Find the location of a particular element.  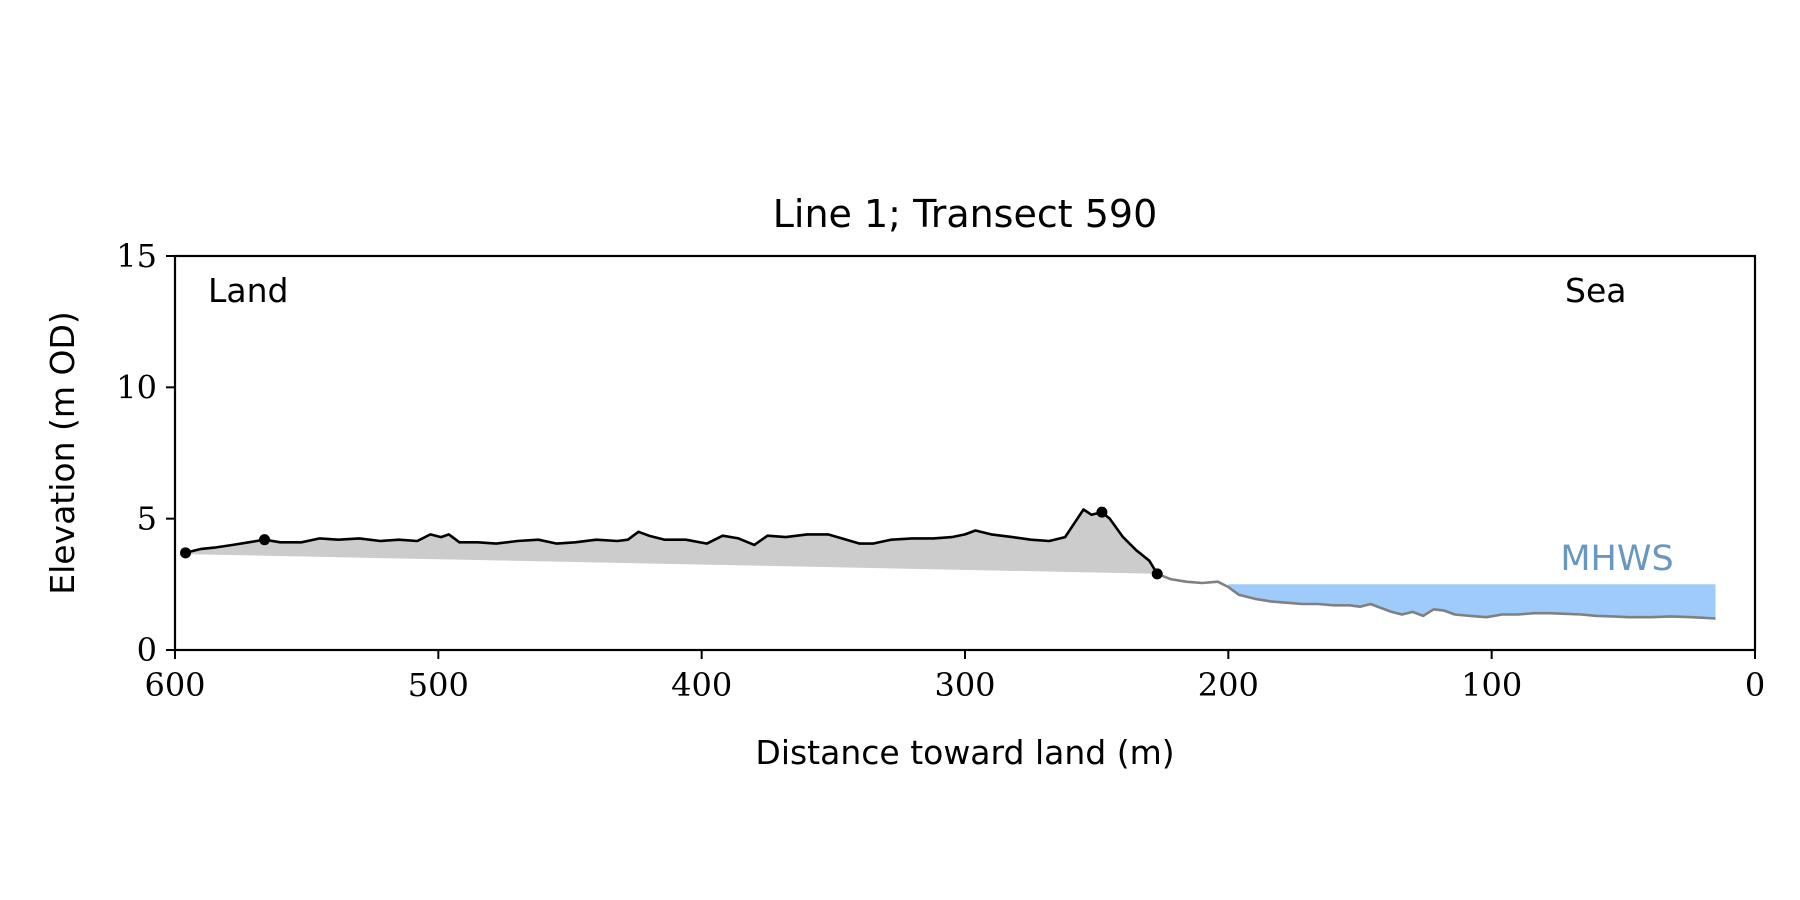

sea-annotation: Sea is located at coordinates (1595, 290).